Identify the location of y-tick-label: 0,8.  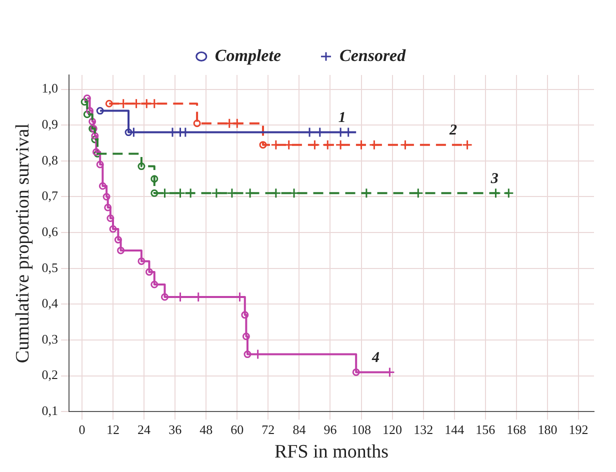
(50, 160).